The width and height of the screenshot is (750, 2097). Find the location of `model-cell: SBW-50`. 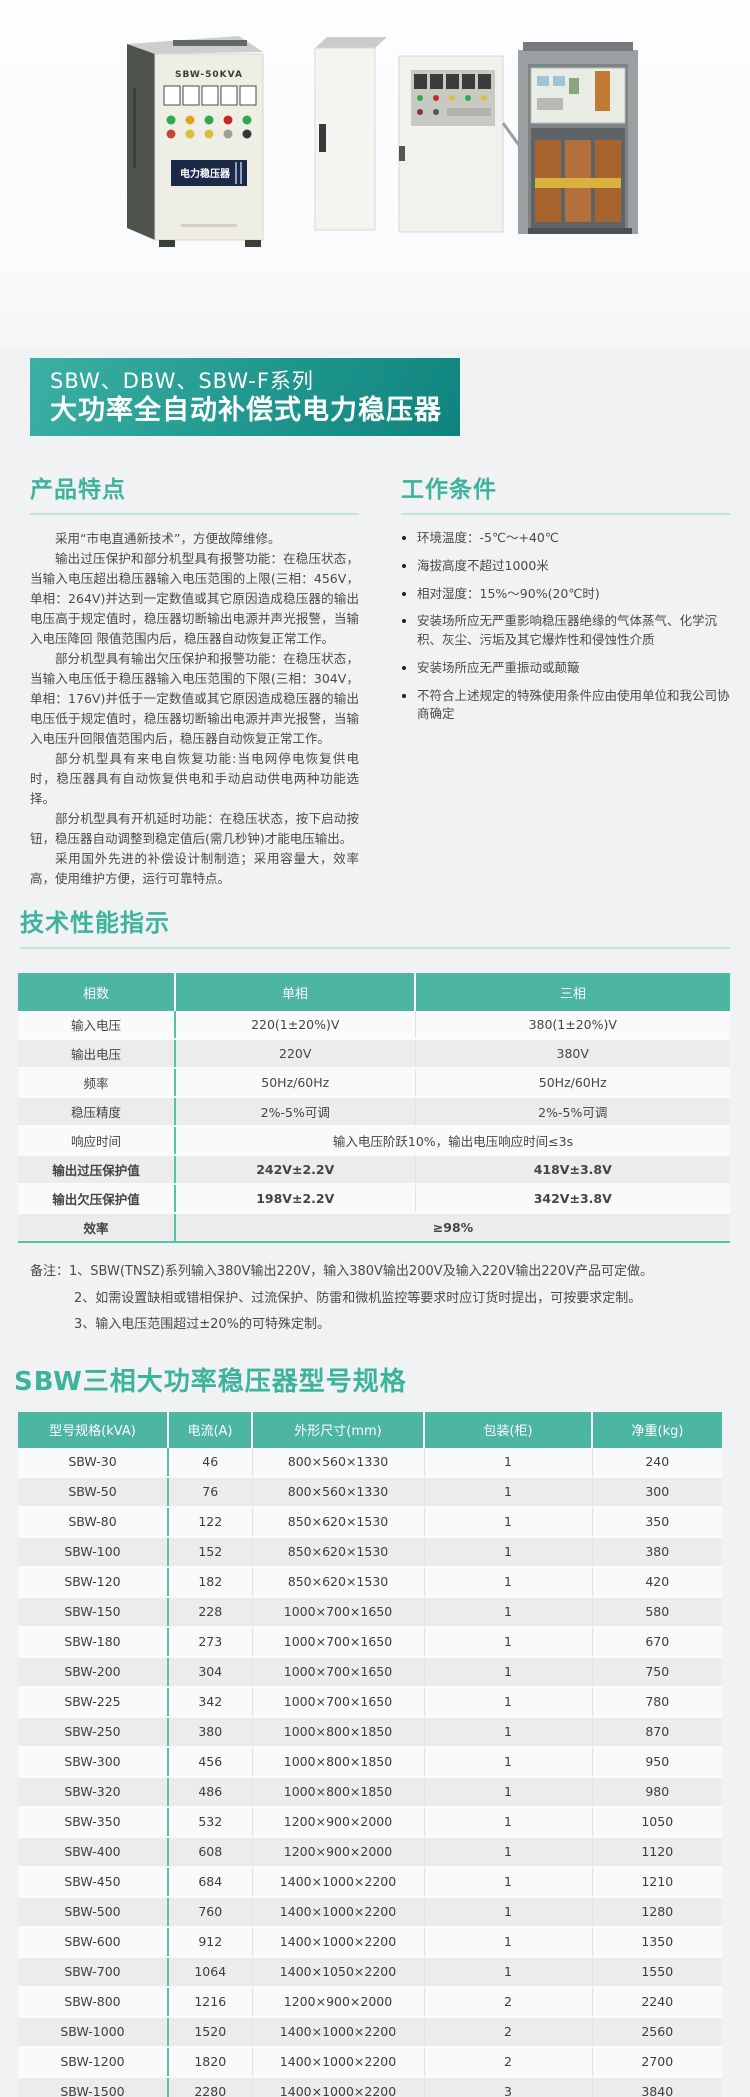

model-cell: SBW-50 is located at coordinates (93, 1492).